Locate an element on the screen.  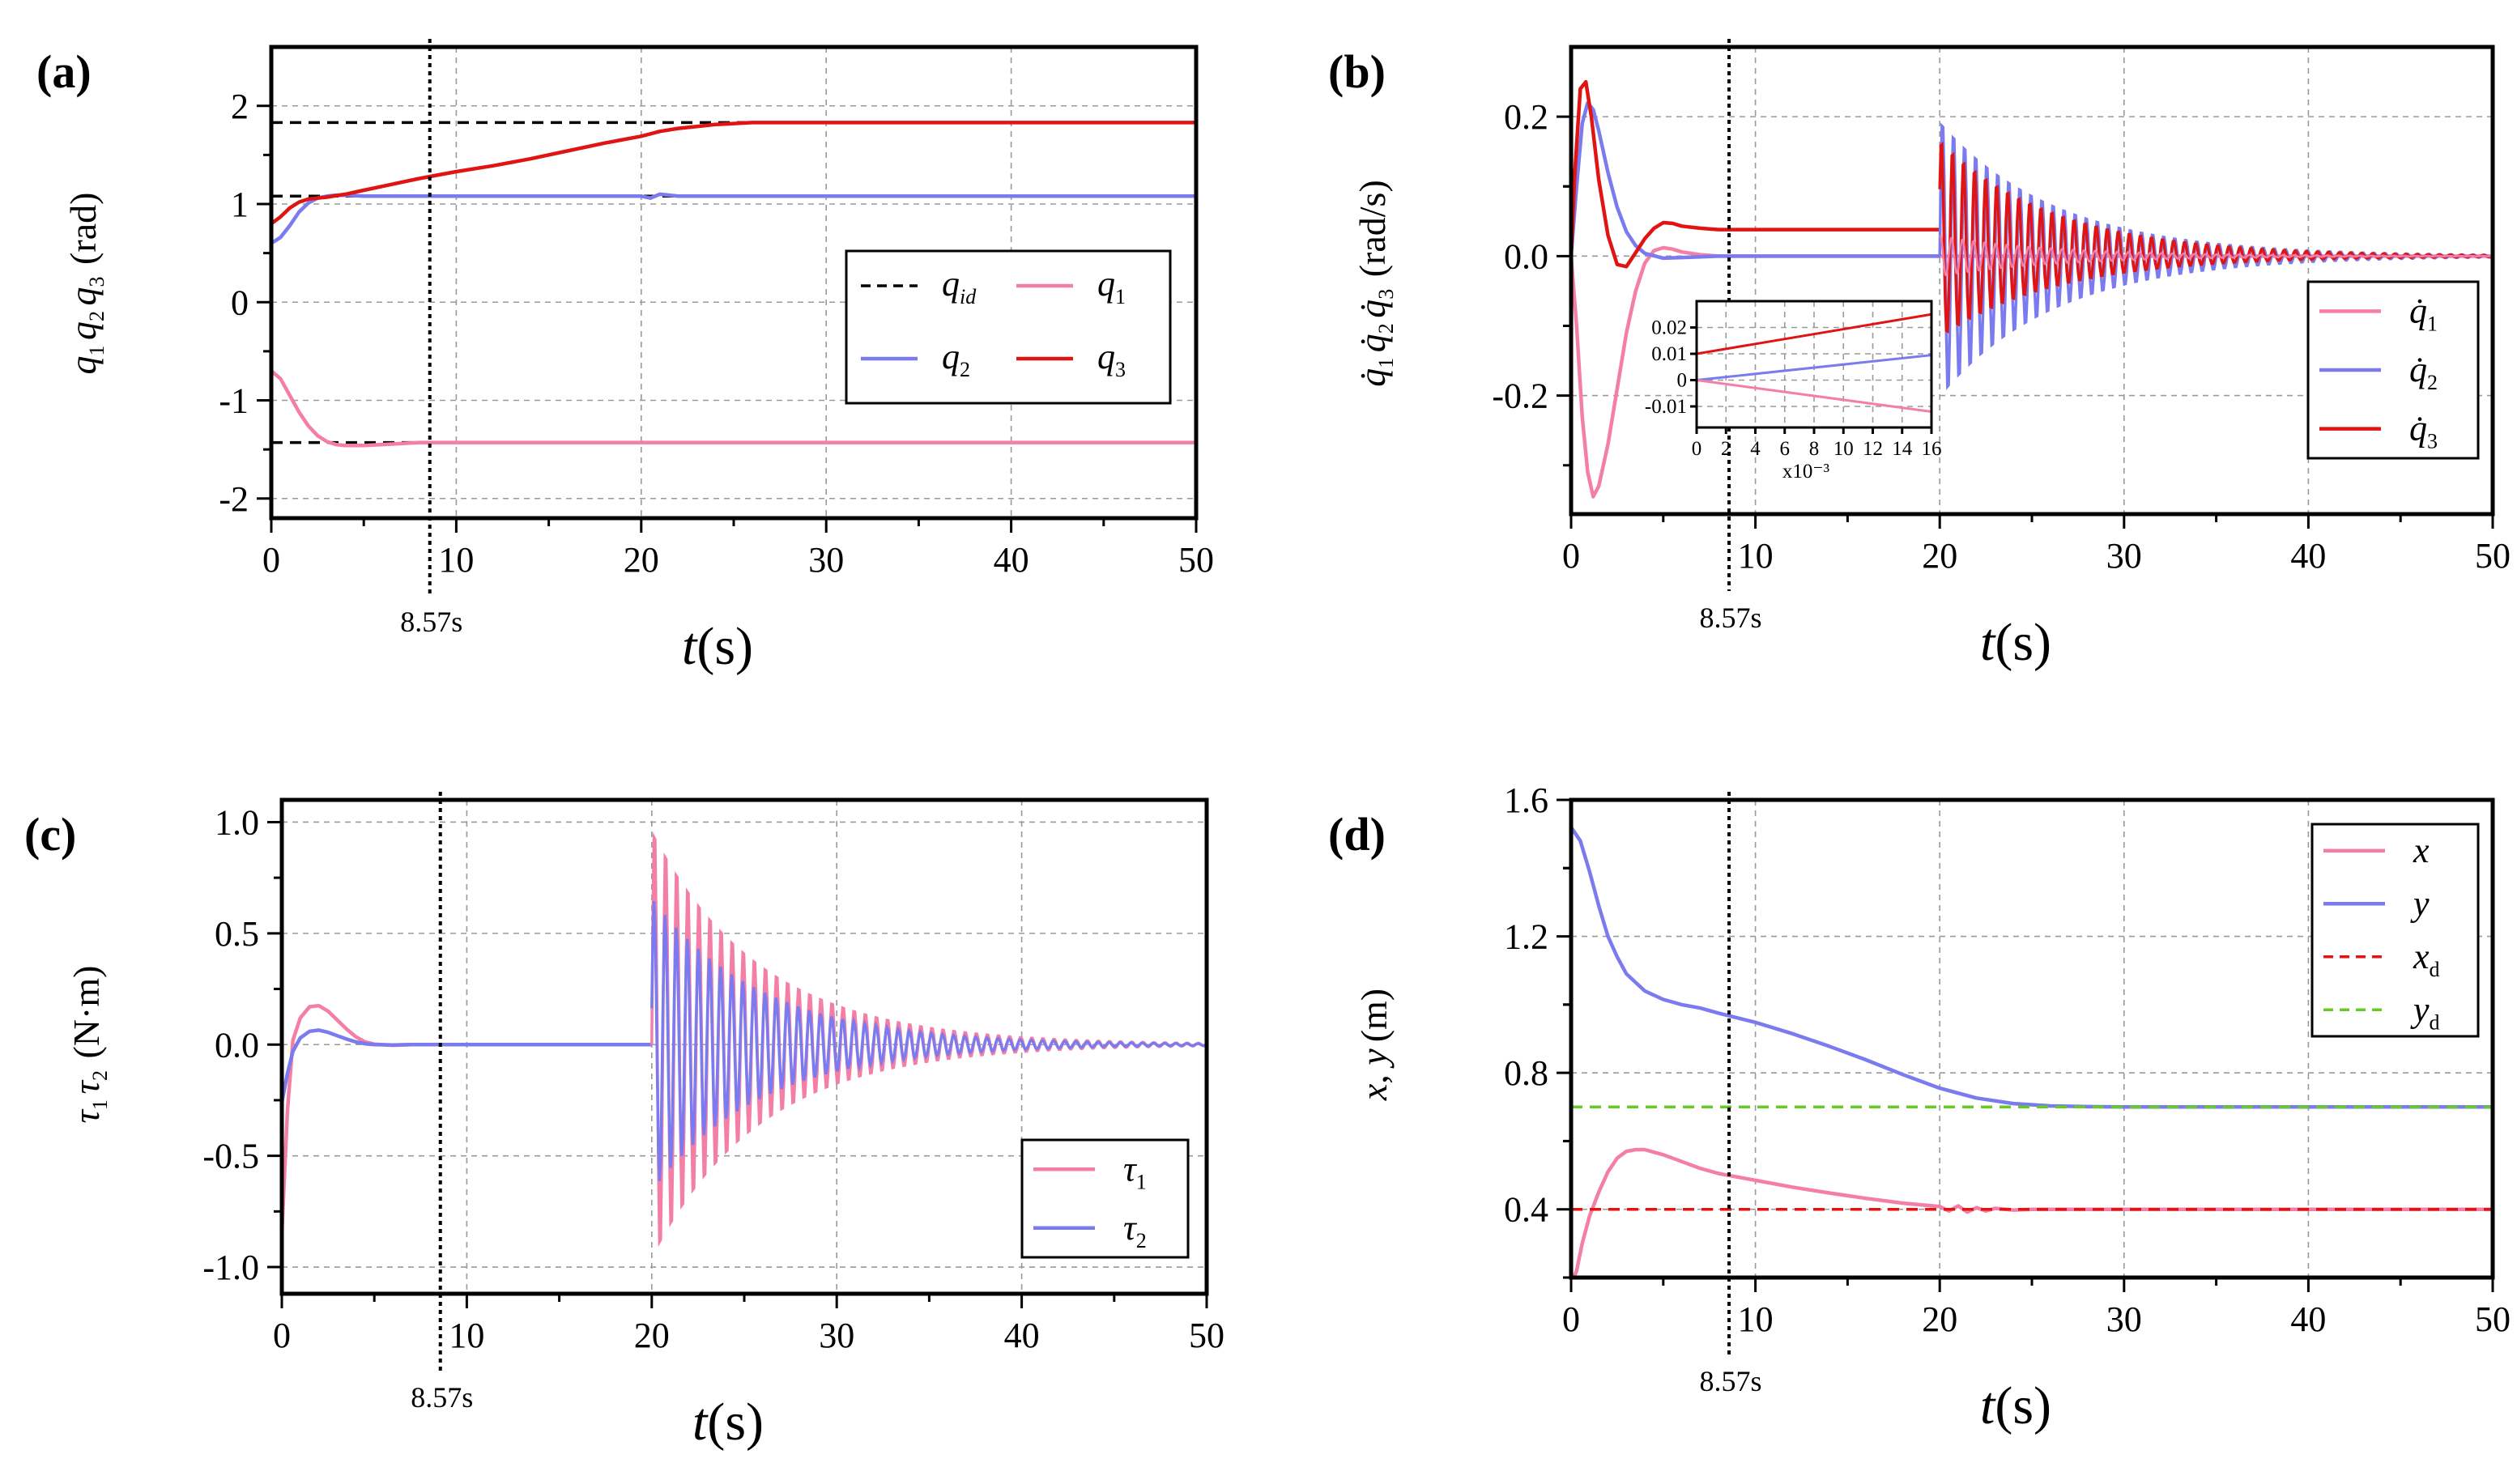
y-axis-var: x is located at coordinates (1374, 1092).